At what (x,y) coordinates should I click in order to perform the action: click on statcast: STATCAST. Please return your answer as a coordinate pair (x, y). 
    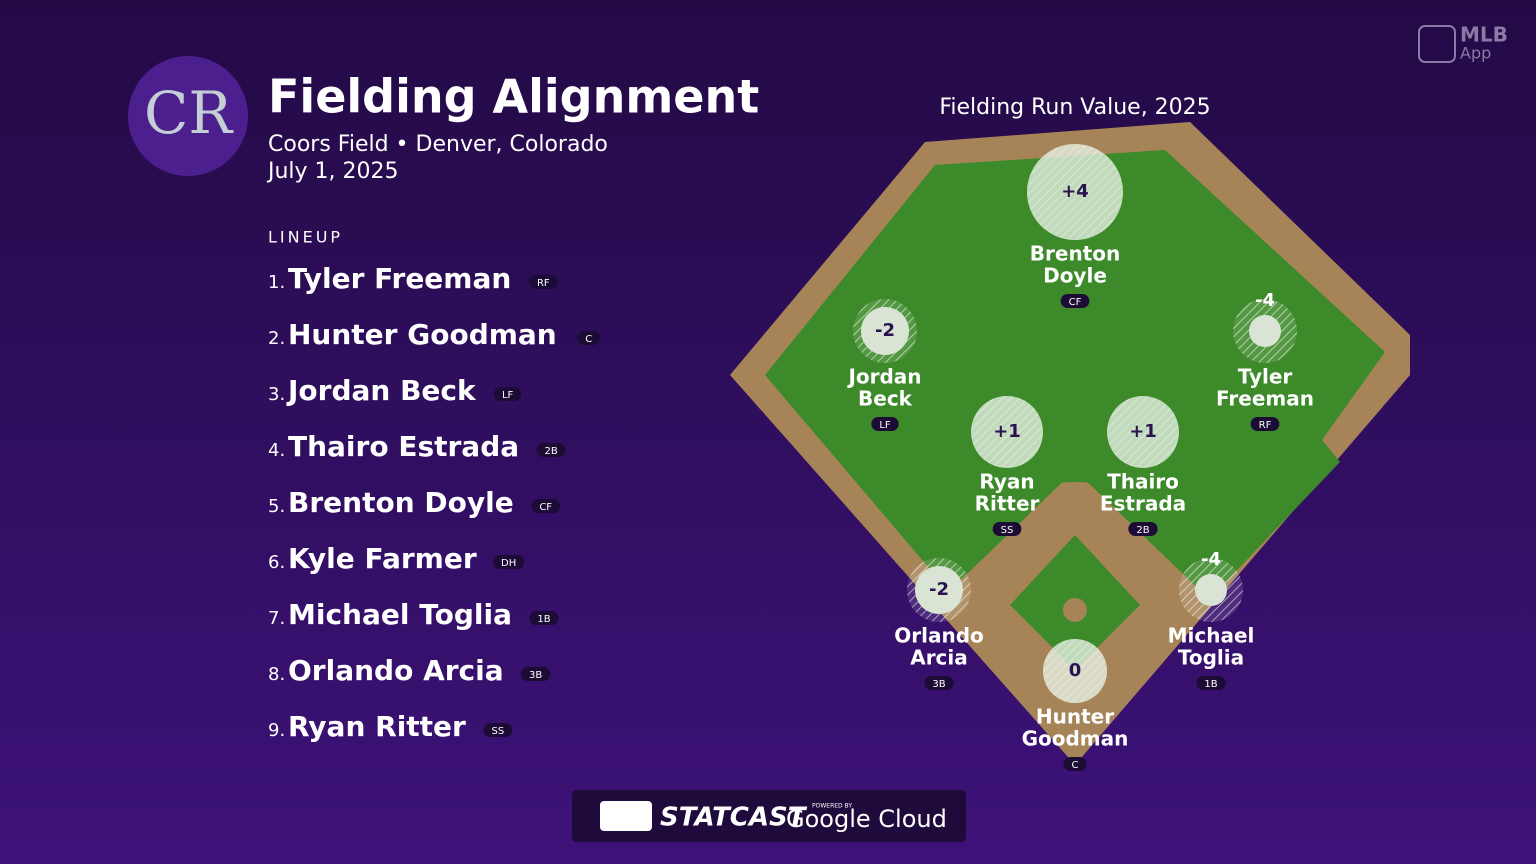
    Looking at the image, I should click on (734, 818).